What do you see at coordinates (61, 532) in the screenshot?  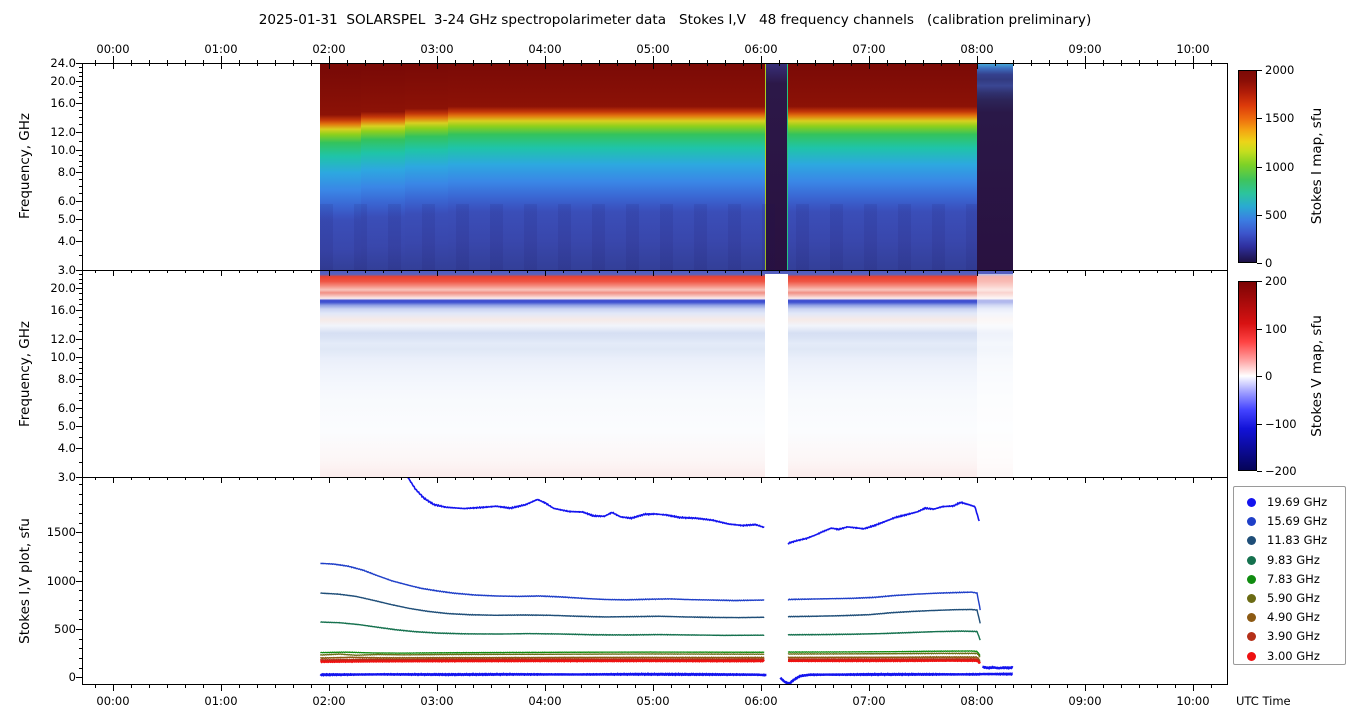 I see `y-tick-label: 1500` at bounding box center [61, 532].